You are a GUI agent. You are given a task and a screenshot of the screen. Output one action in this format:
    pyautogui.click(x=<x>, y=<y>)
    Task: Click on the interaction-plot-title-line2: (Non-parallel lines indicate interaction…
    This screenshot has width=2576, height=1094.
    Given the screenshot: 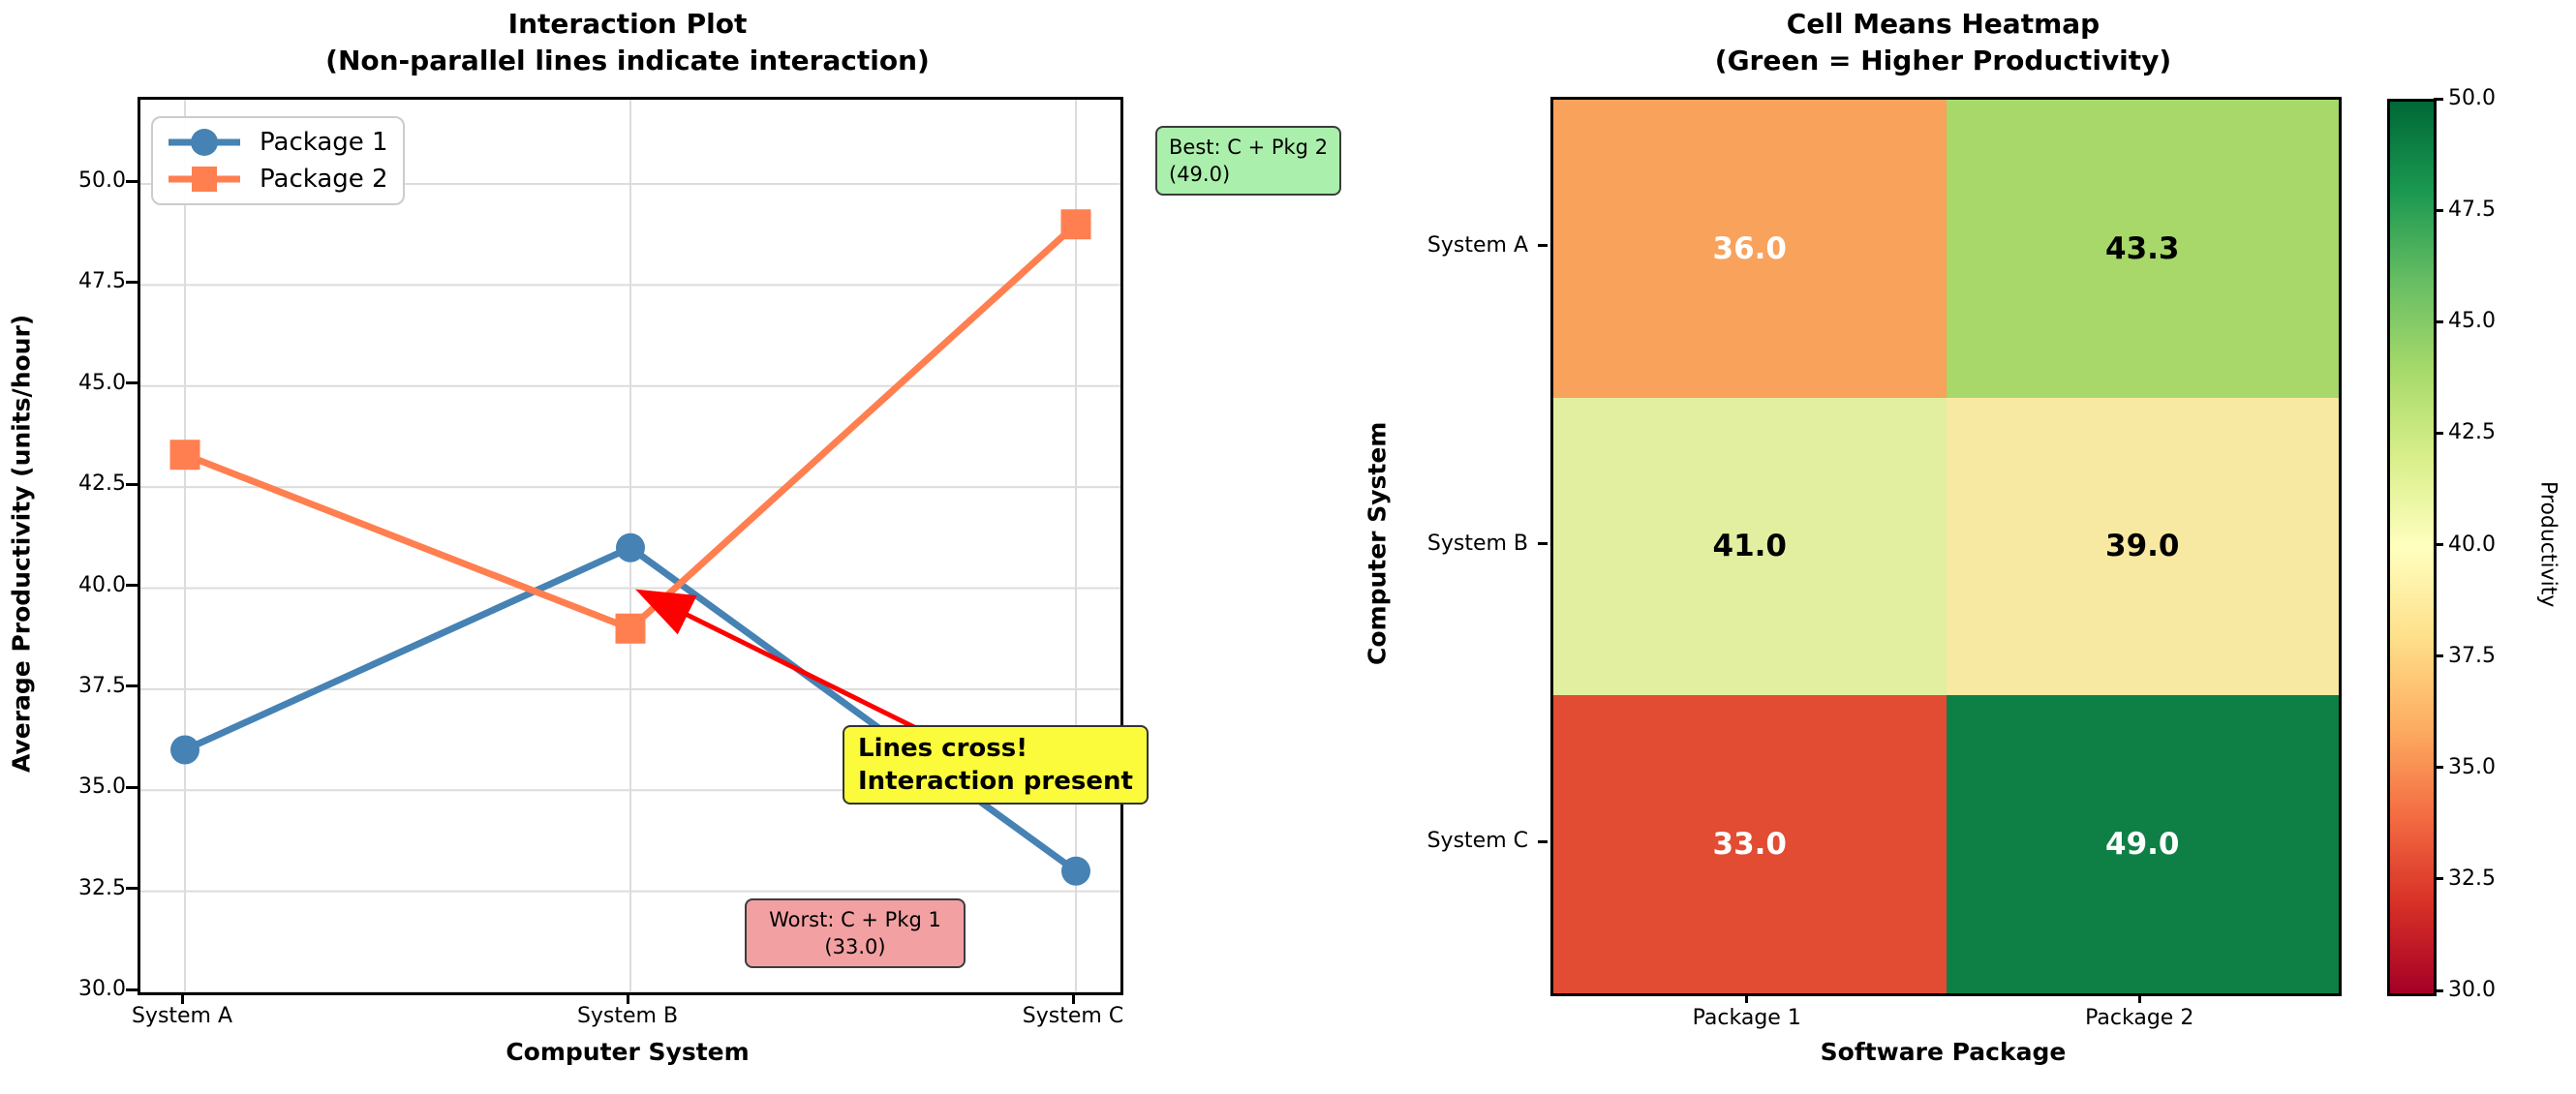 What is the action you would take?
    pyautogui.click(x=627, y=60)
    